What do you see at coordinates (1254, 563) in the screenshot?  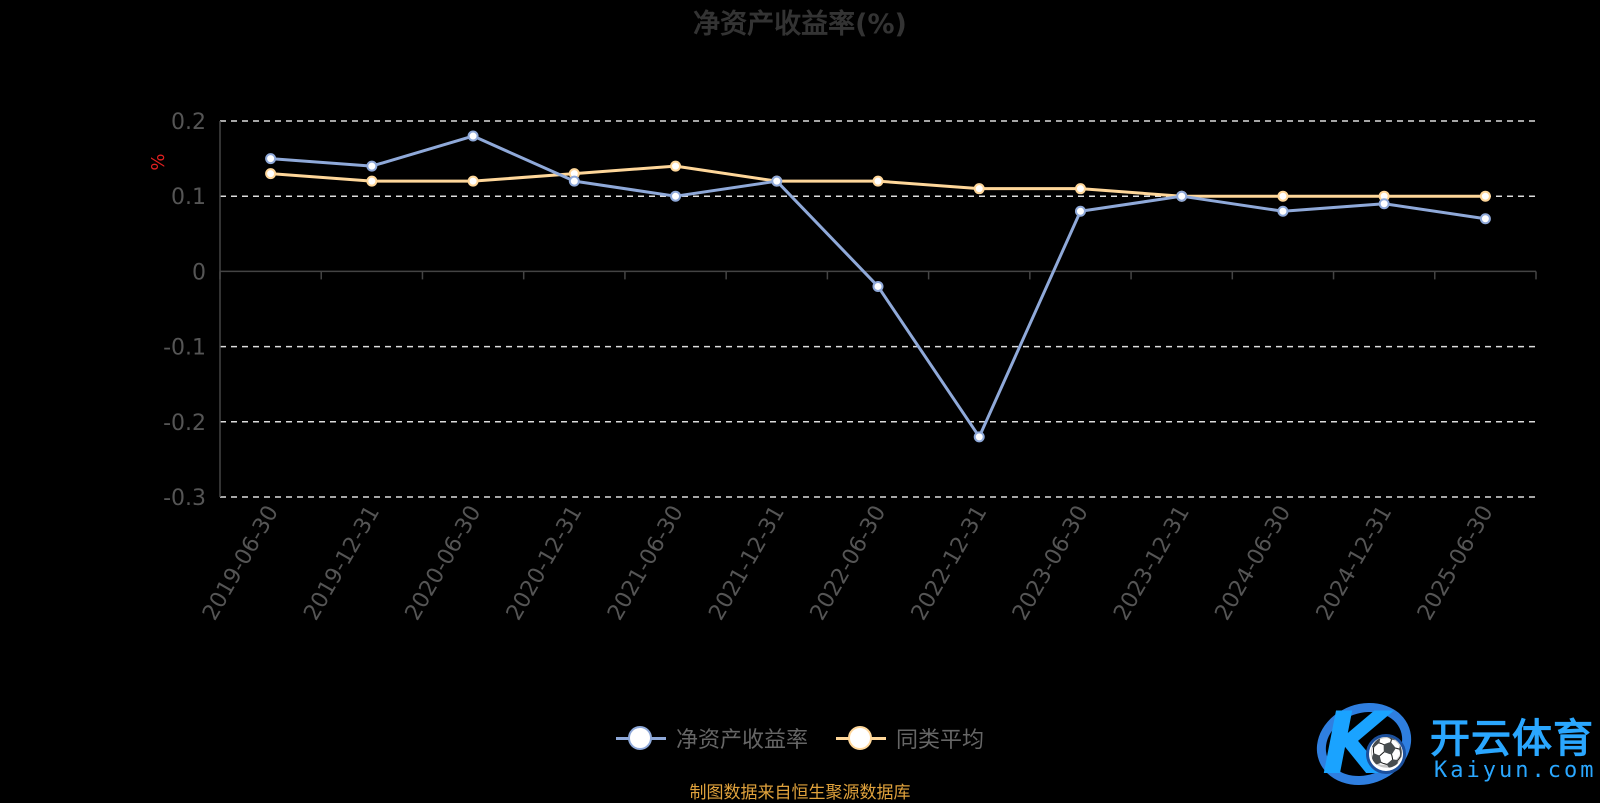 I see `x-tick-label: 2024-06-30` at bounding box center [1254, 563].